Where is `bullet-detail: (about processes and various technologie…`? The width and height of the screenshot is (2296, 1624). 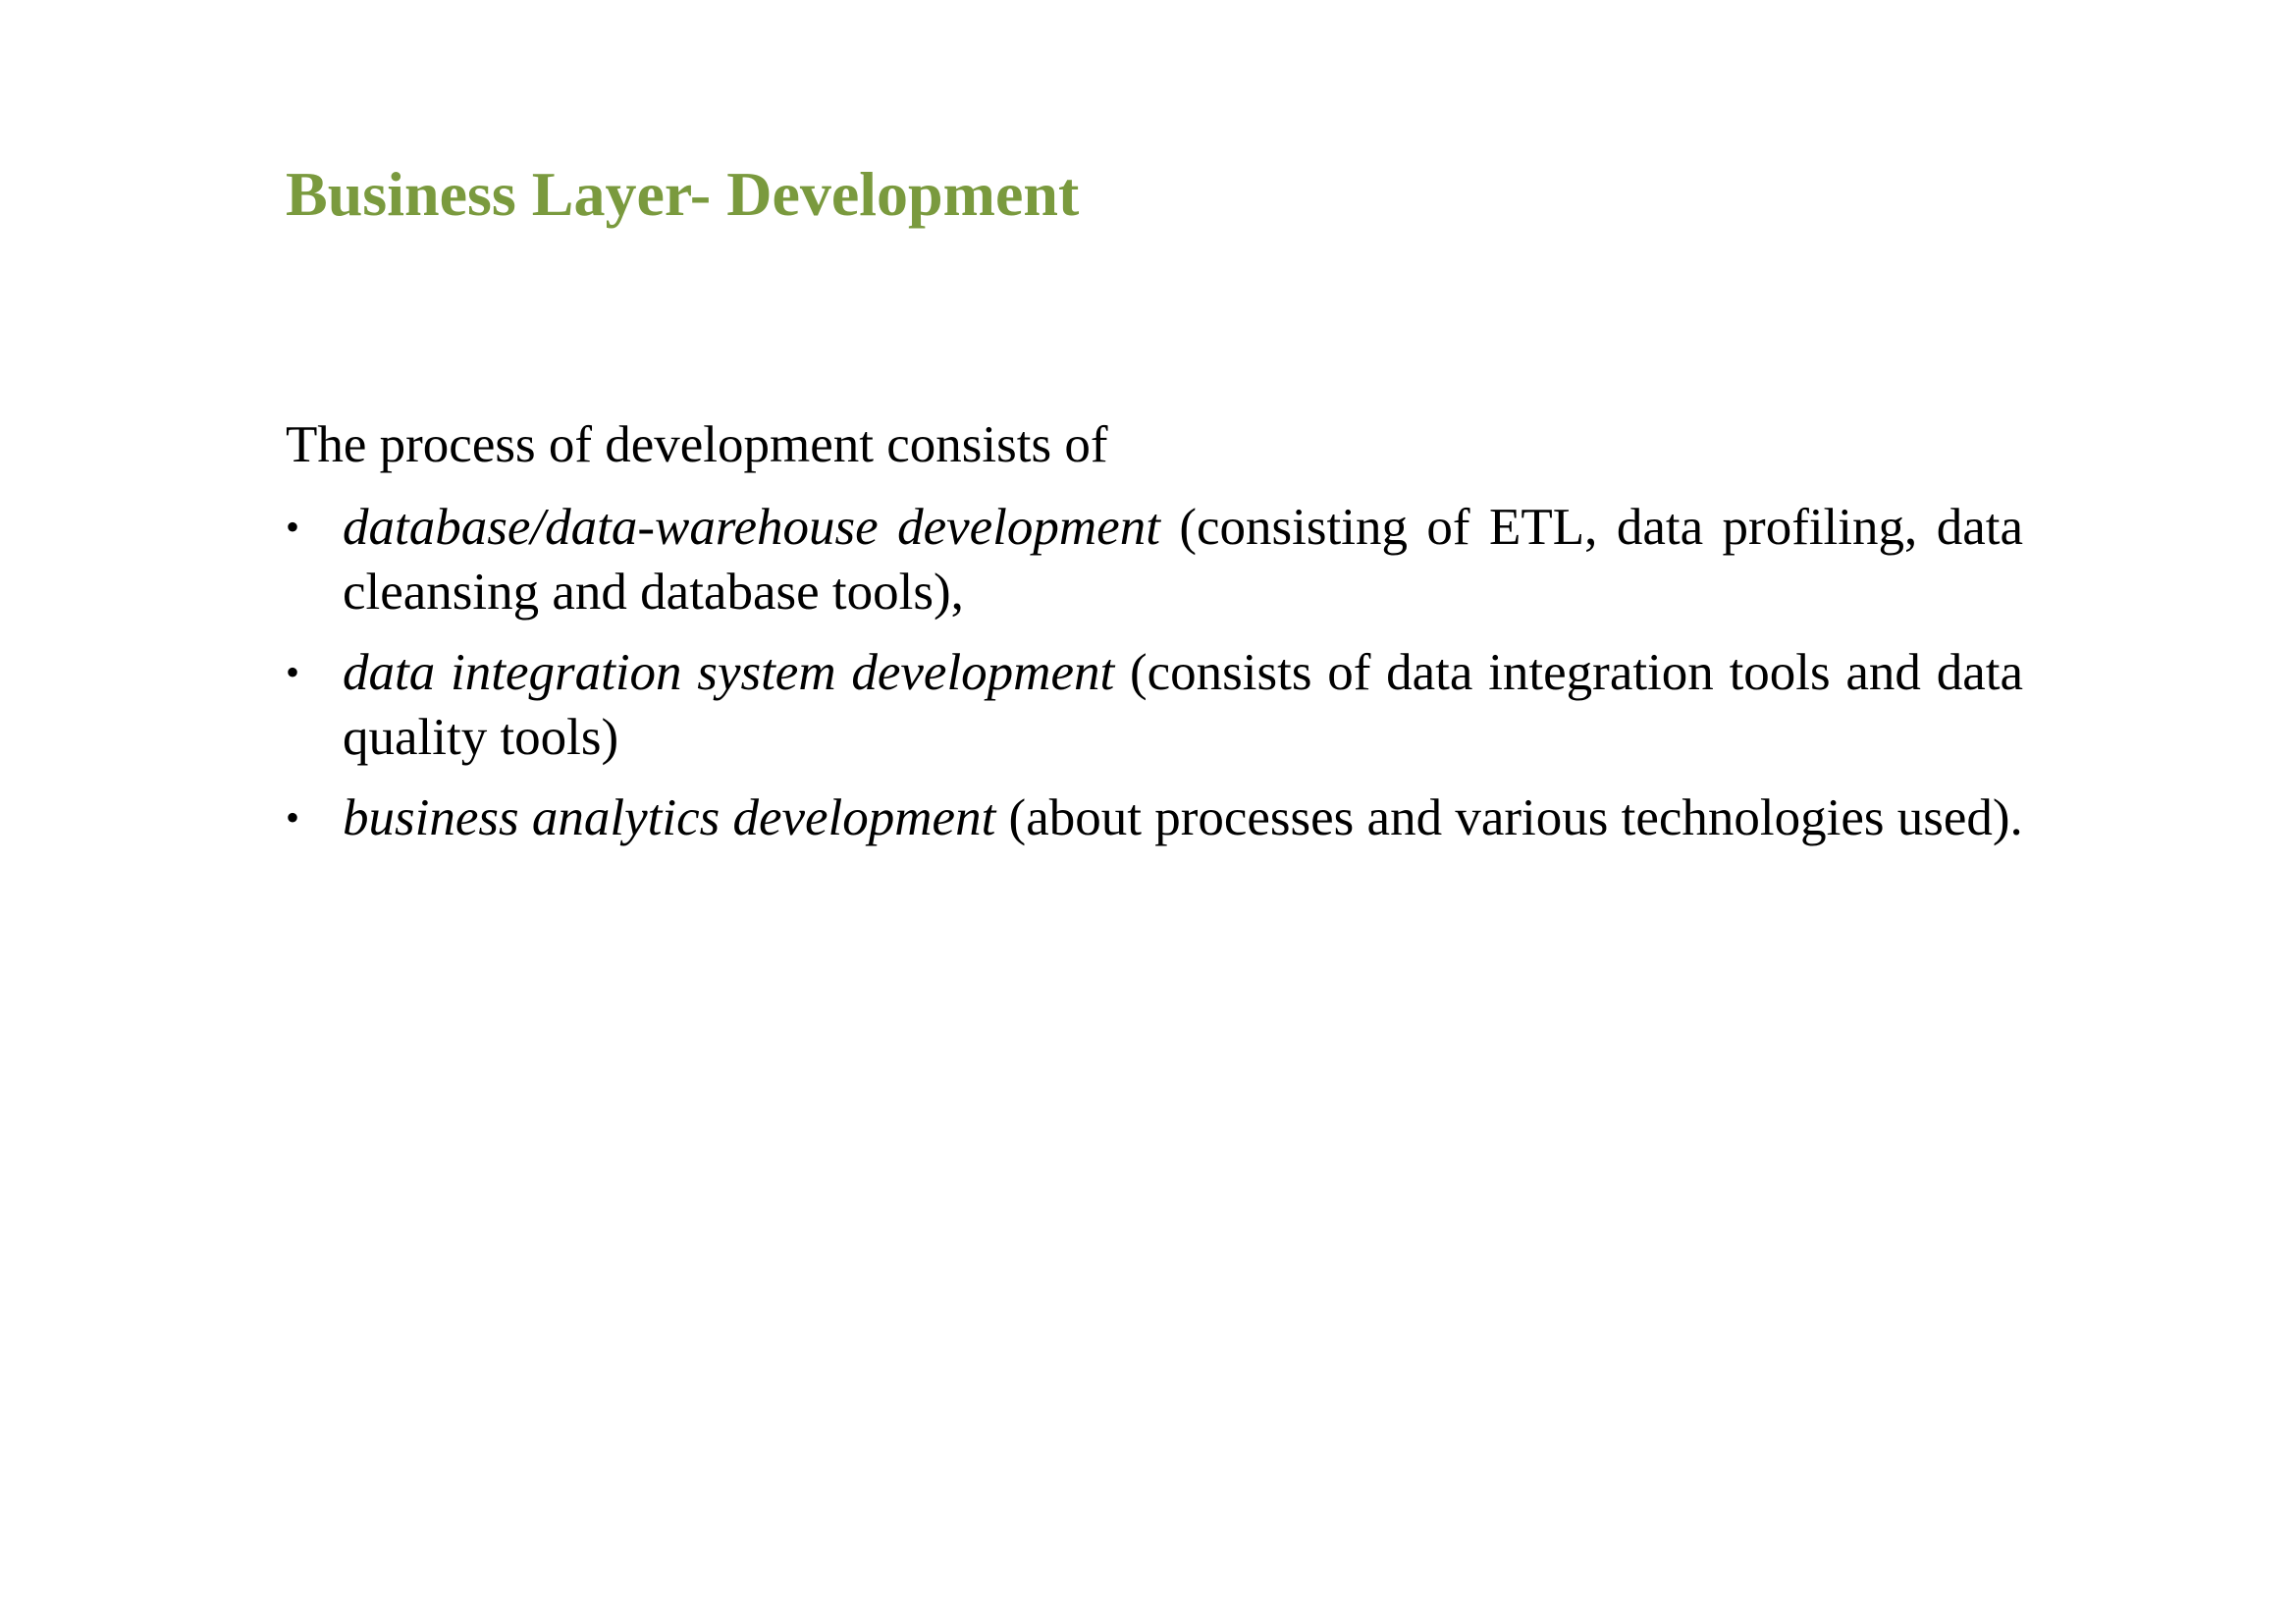
bullet-detail: (about processes and various technologie… is located at coordinates (1509, 817).